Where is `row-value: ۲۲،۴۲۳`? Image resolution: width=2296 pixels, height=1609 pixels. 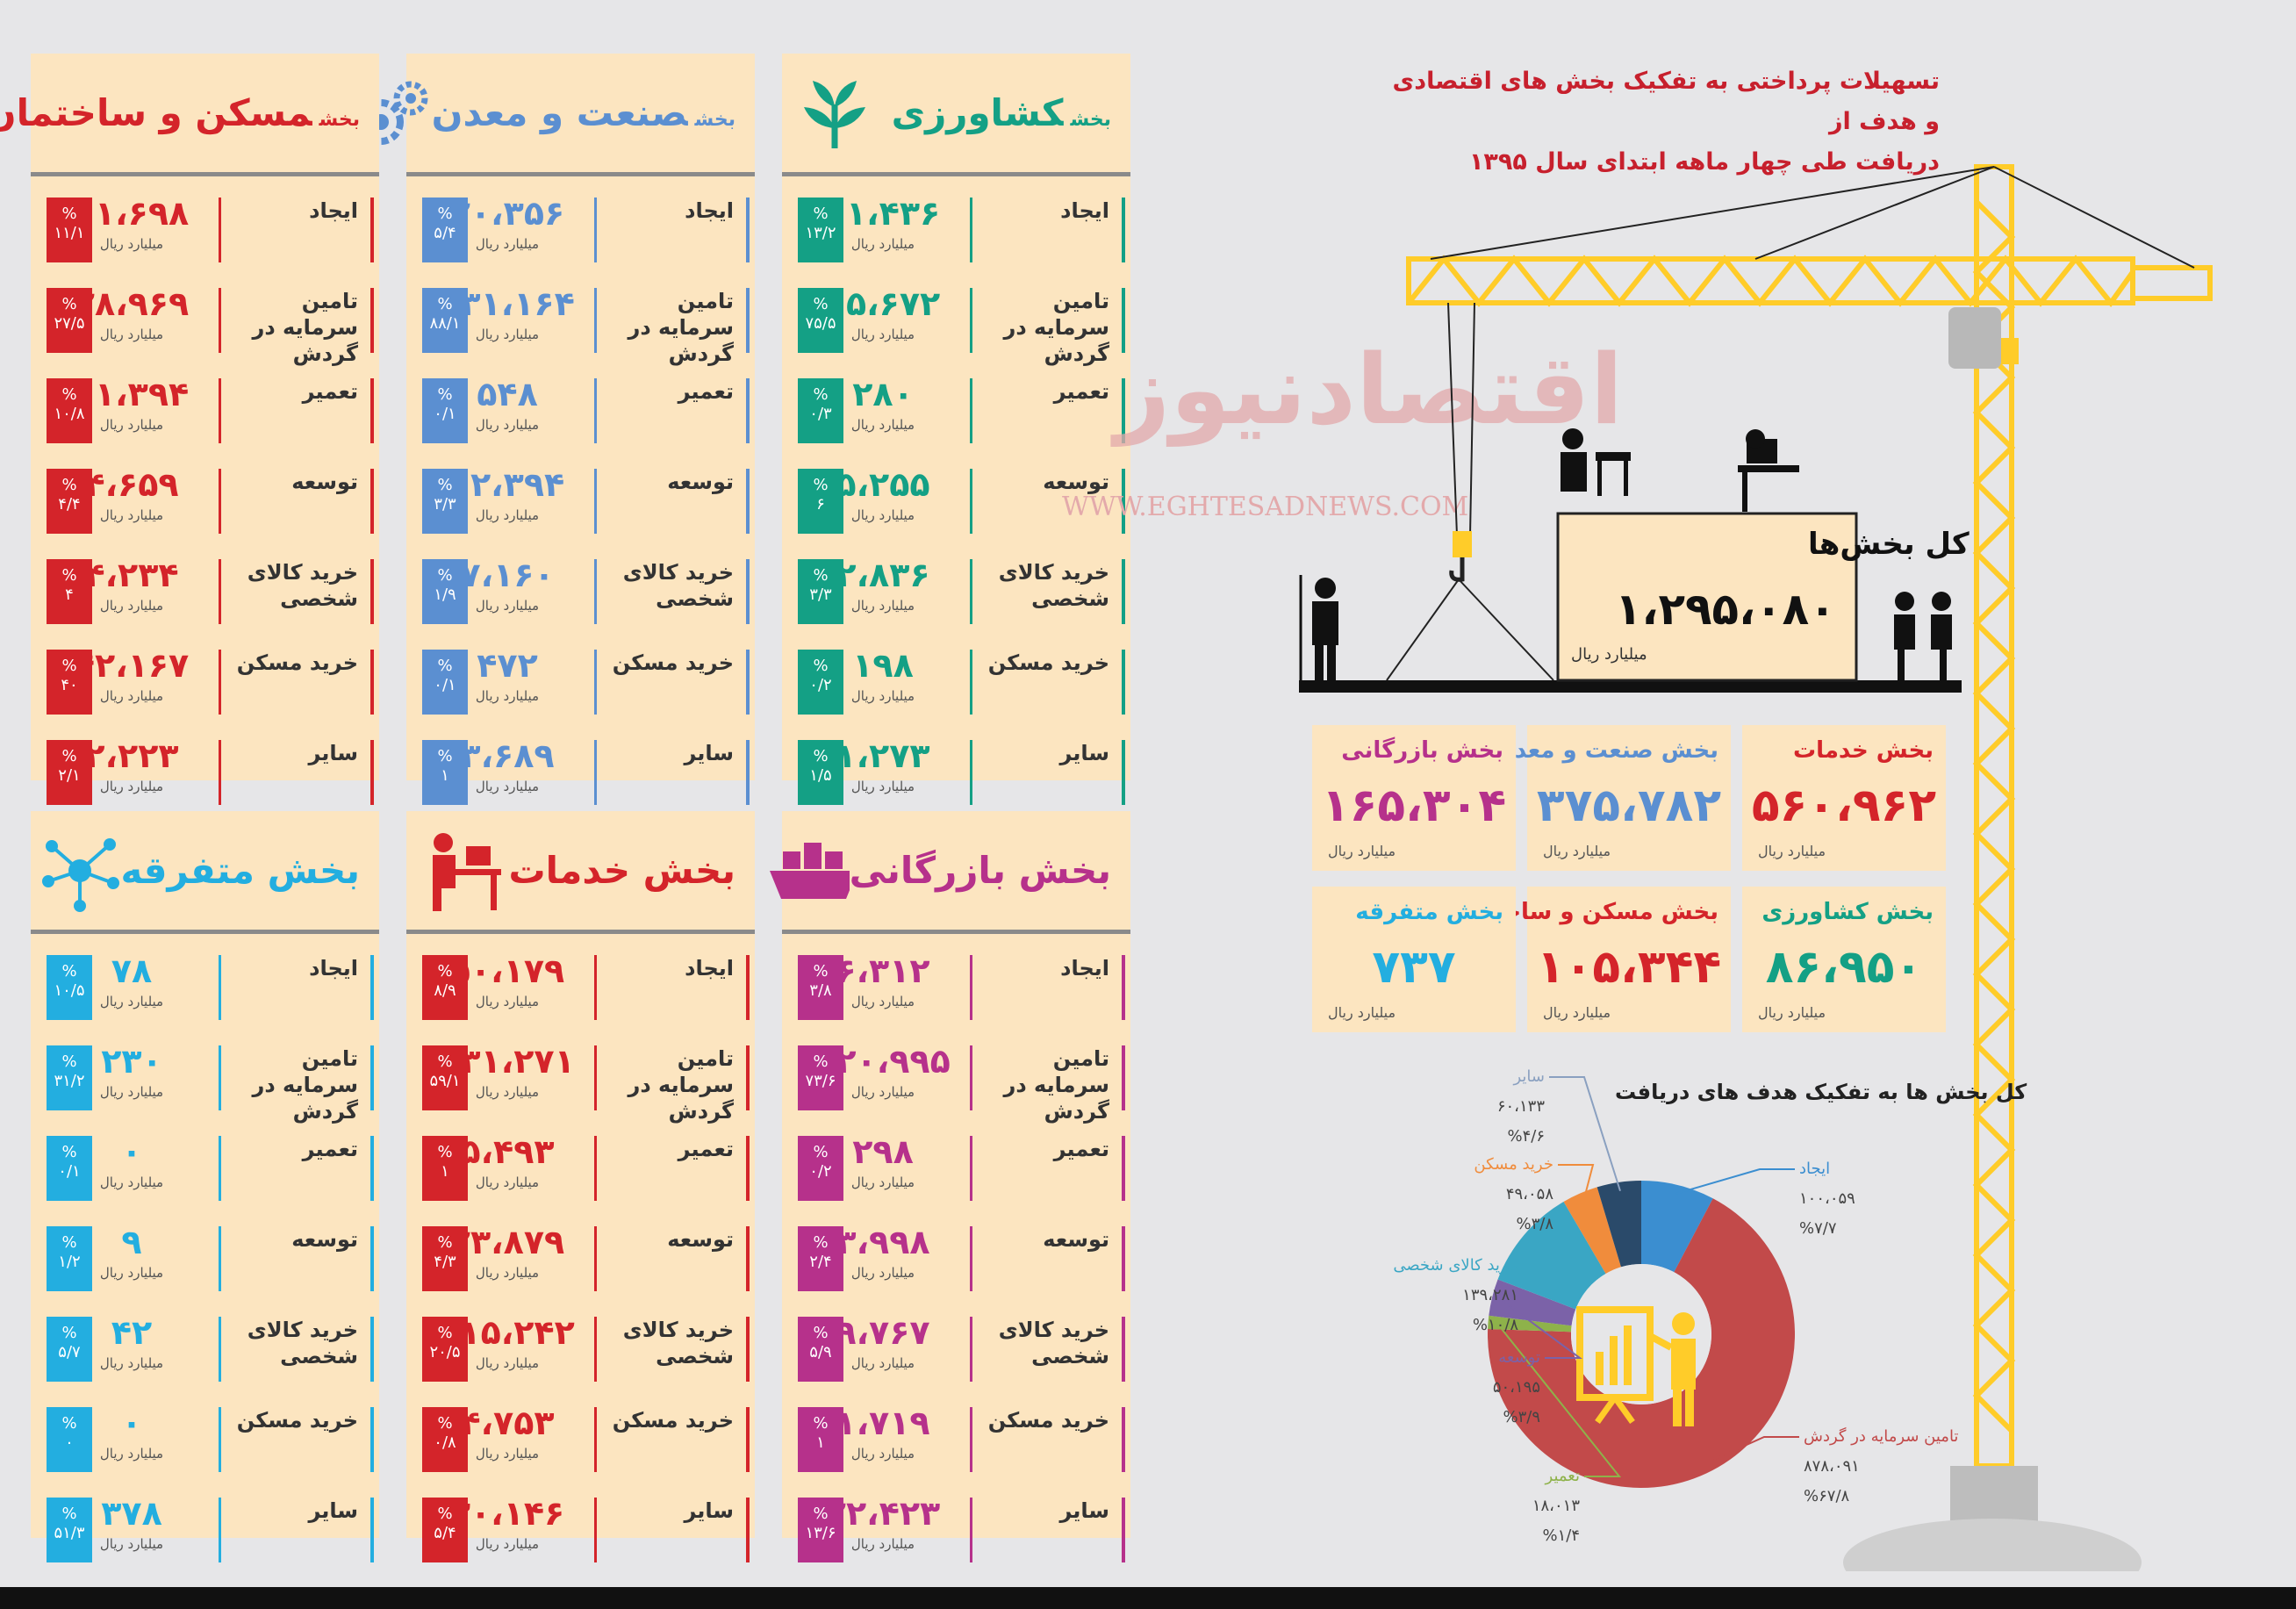 row-value: ۲۲،۴۲۳ is located at coordinates (883, 1513).